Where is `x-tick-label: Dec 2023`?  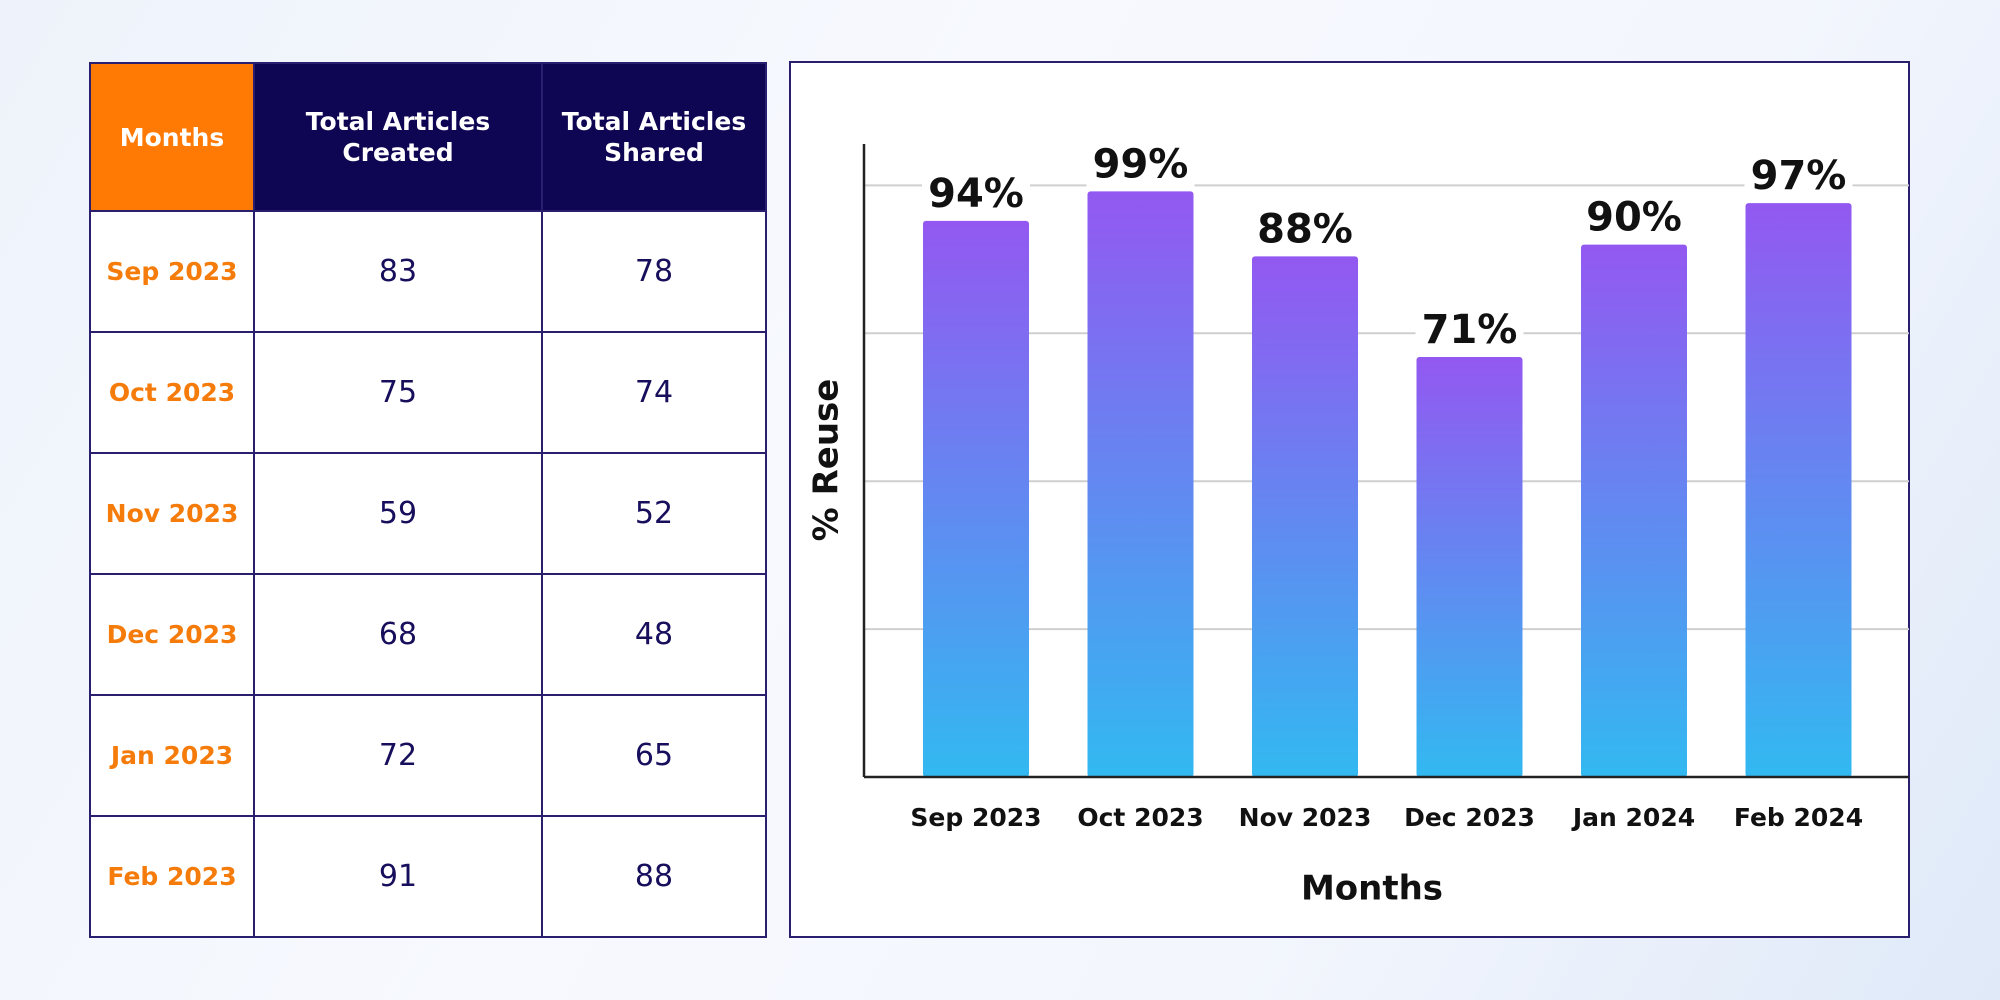
x-tick-label: Dec 2023 is located at coordinates (1469, 817).